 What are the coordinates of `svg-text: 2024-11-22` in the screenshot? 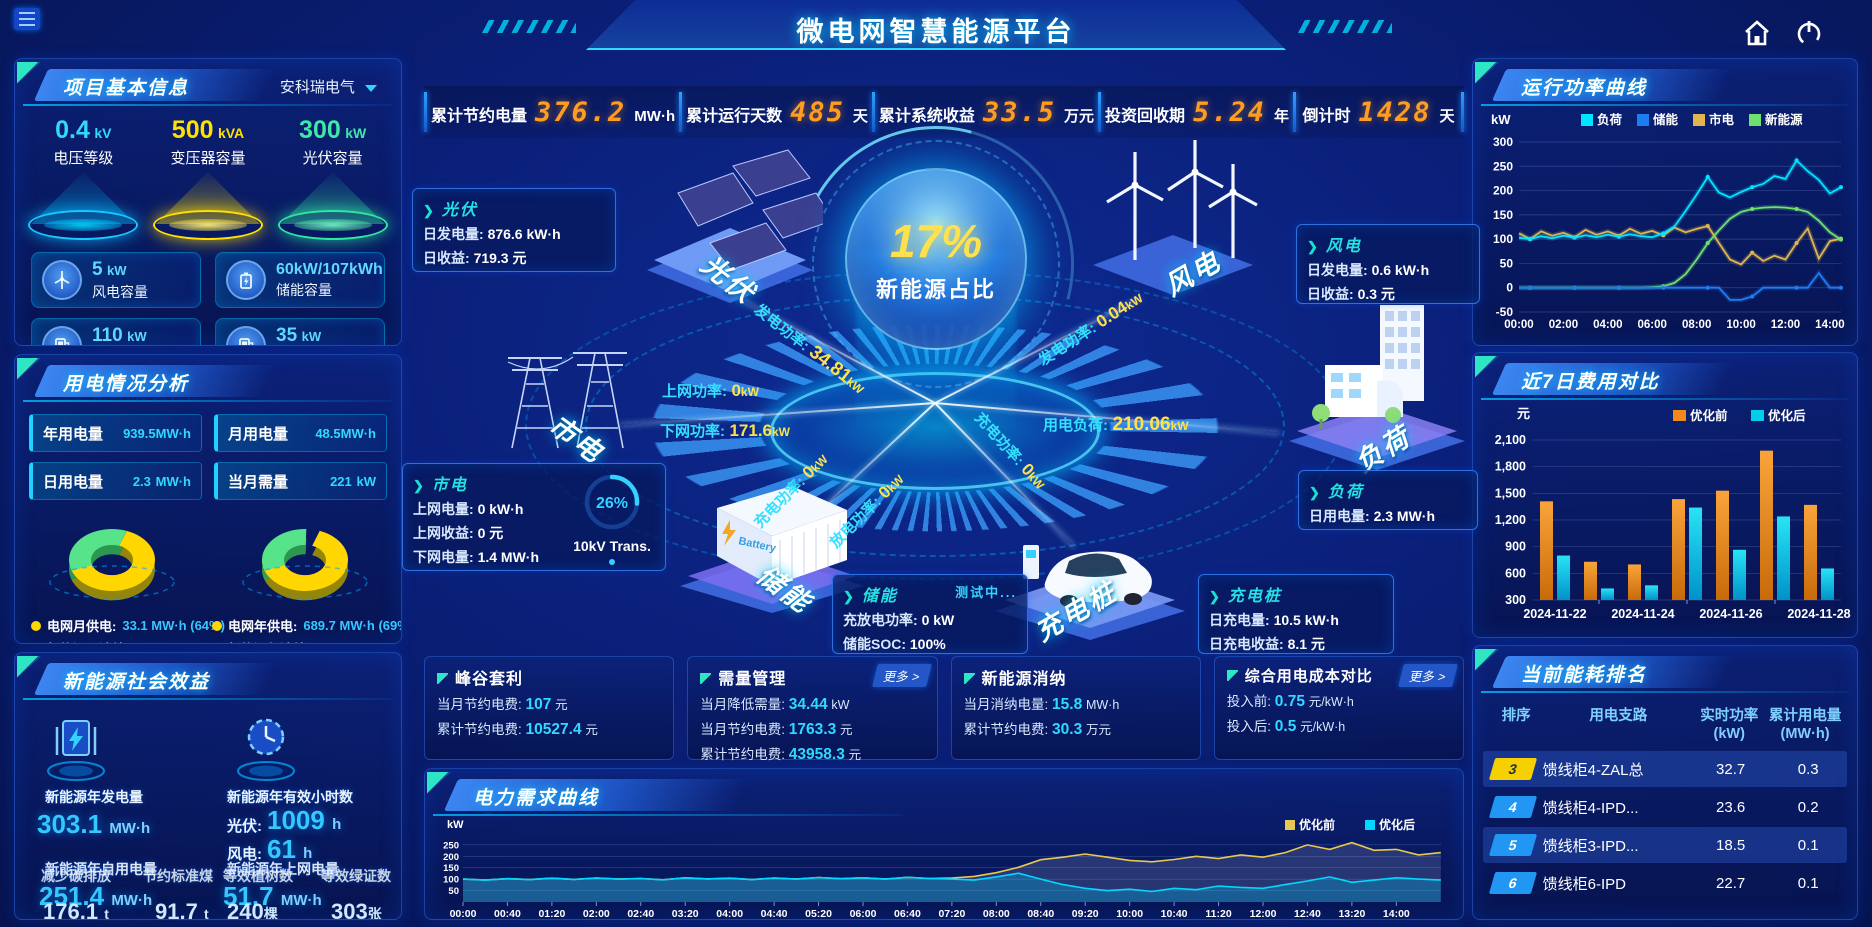 It's located at (1554, 614).